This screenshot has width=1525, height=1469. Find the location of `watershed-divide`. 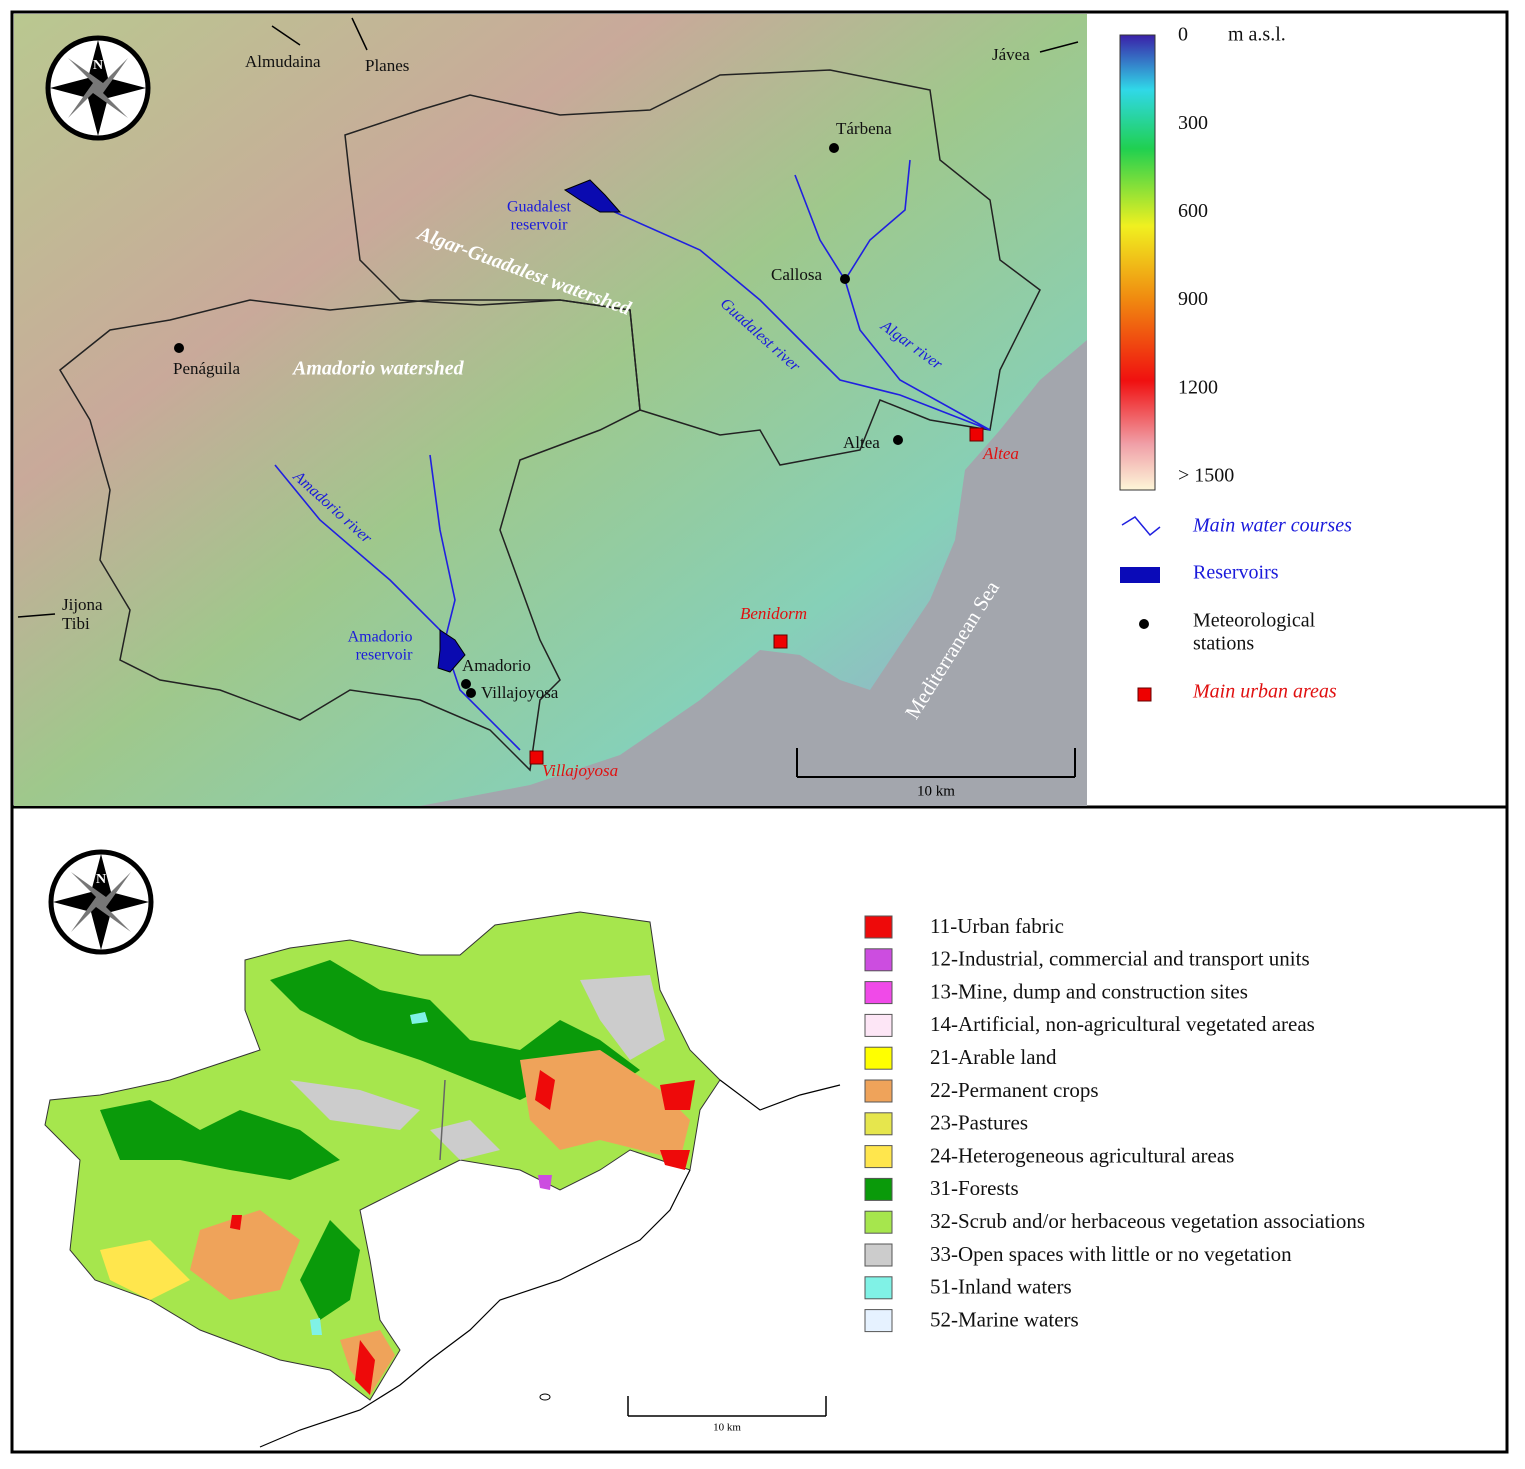

watershed-divide is located at coordinates (442, 1120).